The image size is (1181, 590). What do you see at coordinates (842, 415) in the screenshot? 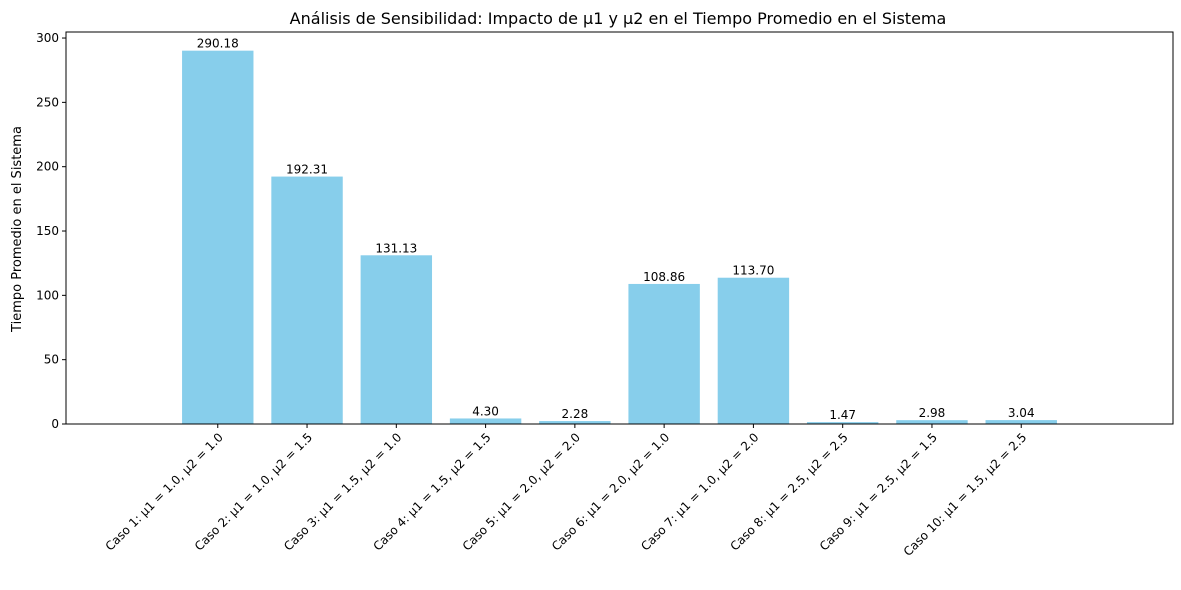
I see `bar-value-label: 1.47` at bounding box center [842, 415].